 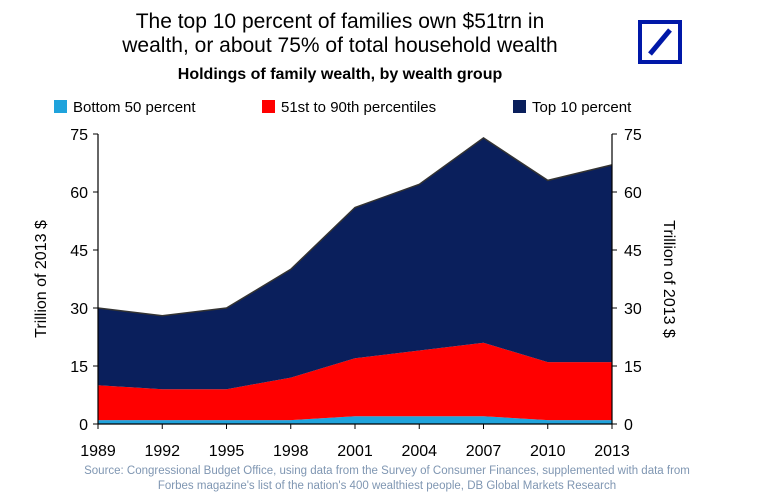 What do you see at coordinates (227, 451) in the screenshot?
I see `x-tick-label: 1995` at bounding box center [227, 451].